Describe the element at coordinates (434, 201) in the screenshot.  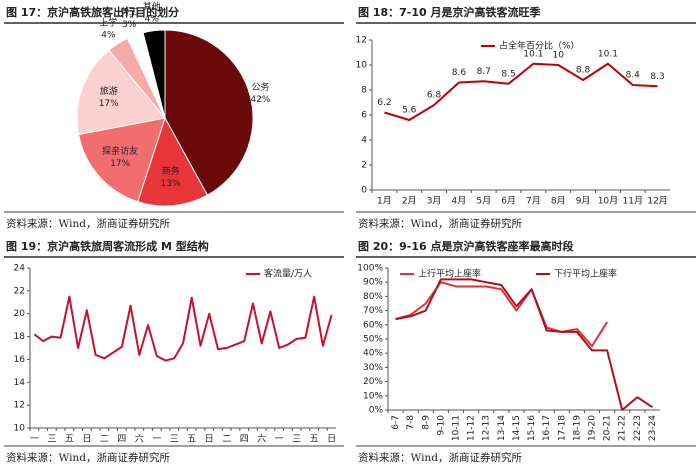
I see `x-tick-label: 3月` at that location.